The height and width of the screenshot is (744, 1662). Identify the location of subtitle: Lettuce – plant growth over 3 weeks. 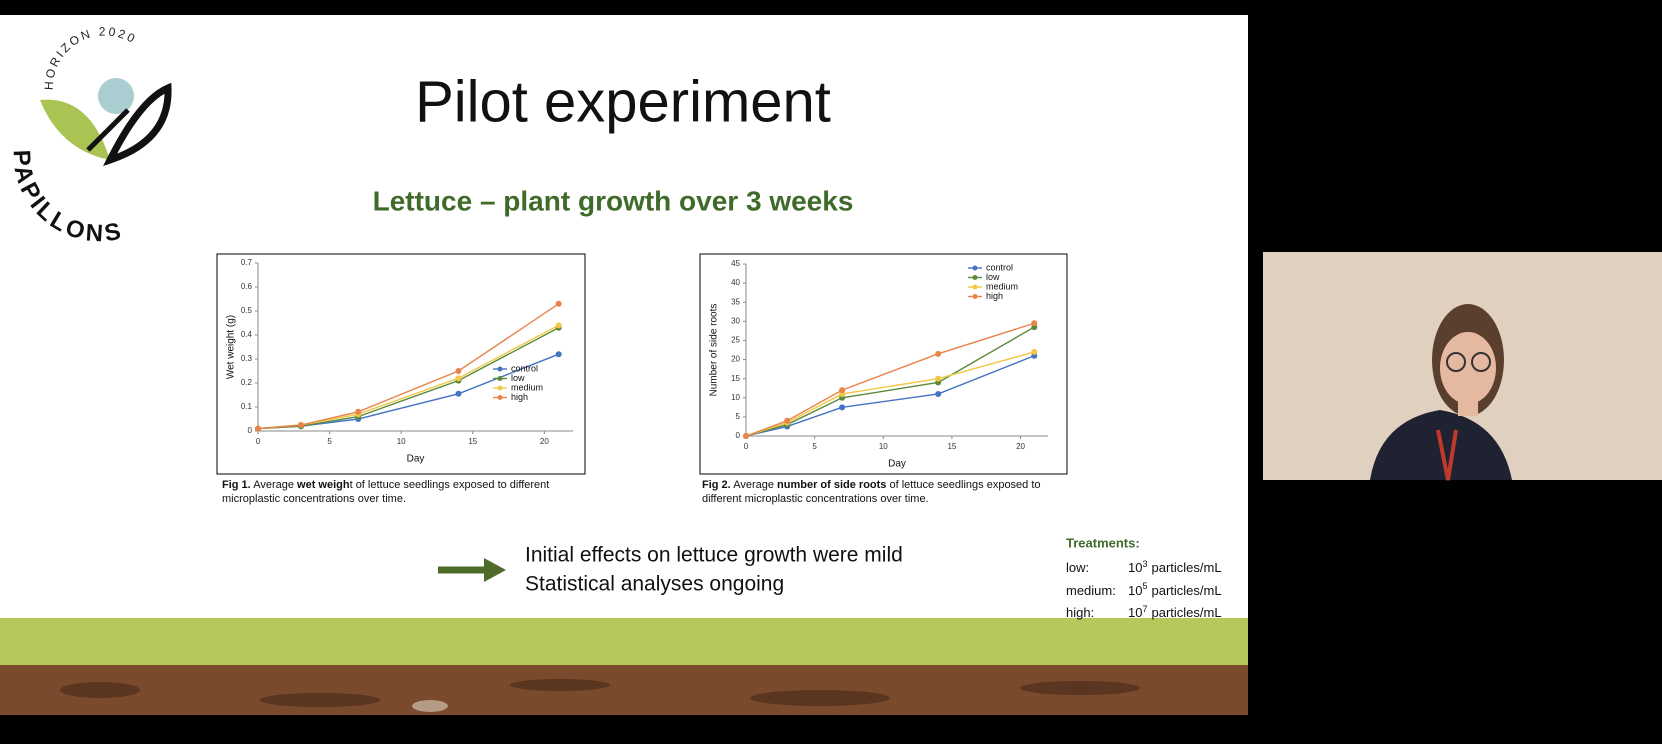
(613, 200).